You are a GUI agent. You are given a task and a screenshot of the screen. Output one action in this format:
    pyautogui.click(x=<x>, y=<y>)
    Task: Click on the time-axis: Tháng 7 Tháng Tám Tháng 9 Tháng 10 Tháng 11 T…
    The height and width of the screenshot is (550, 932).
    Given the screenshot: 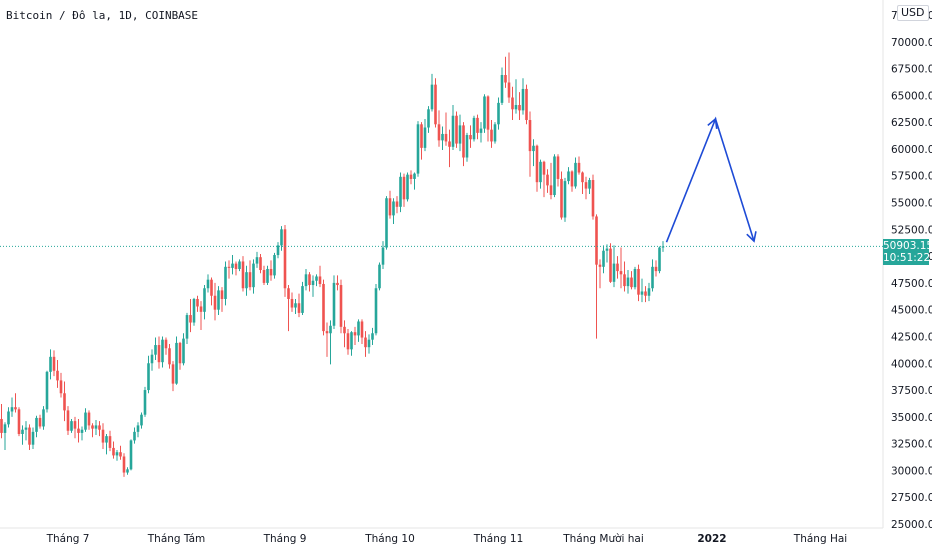 What is the action you would take?
    pyautogui.click(x=447, y=539)
    